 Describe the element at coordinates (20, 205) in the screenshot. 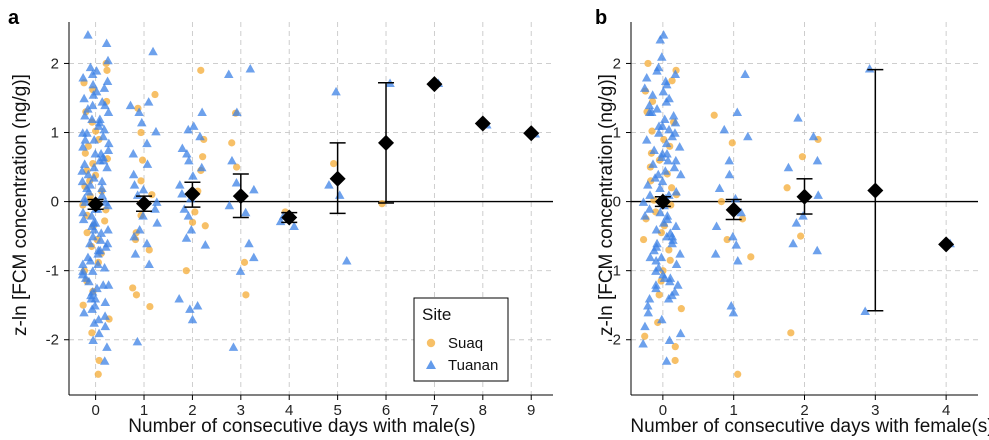

I see `y-axis-title-a: z-ln [FCM concentration (ng/g)]` at that location.